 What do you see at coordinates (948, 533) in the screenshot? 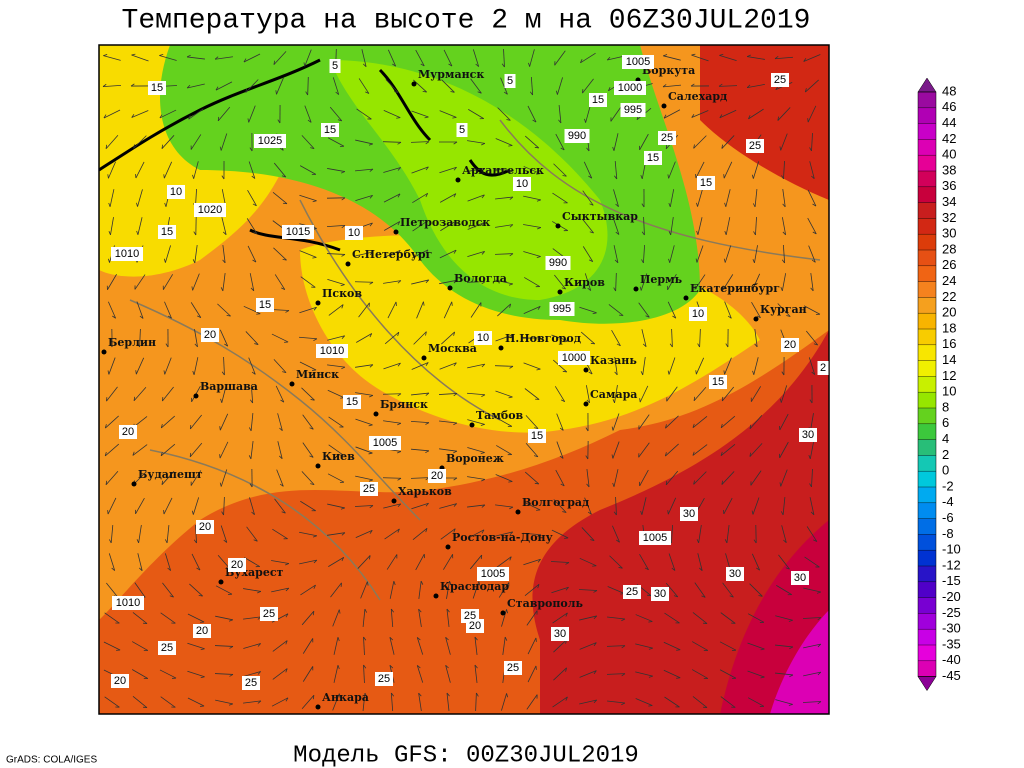
I see `colorbar-label: -8` at bounding box center [948, 533].